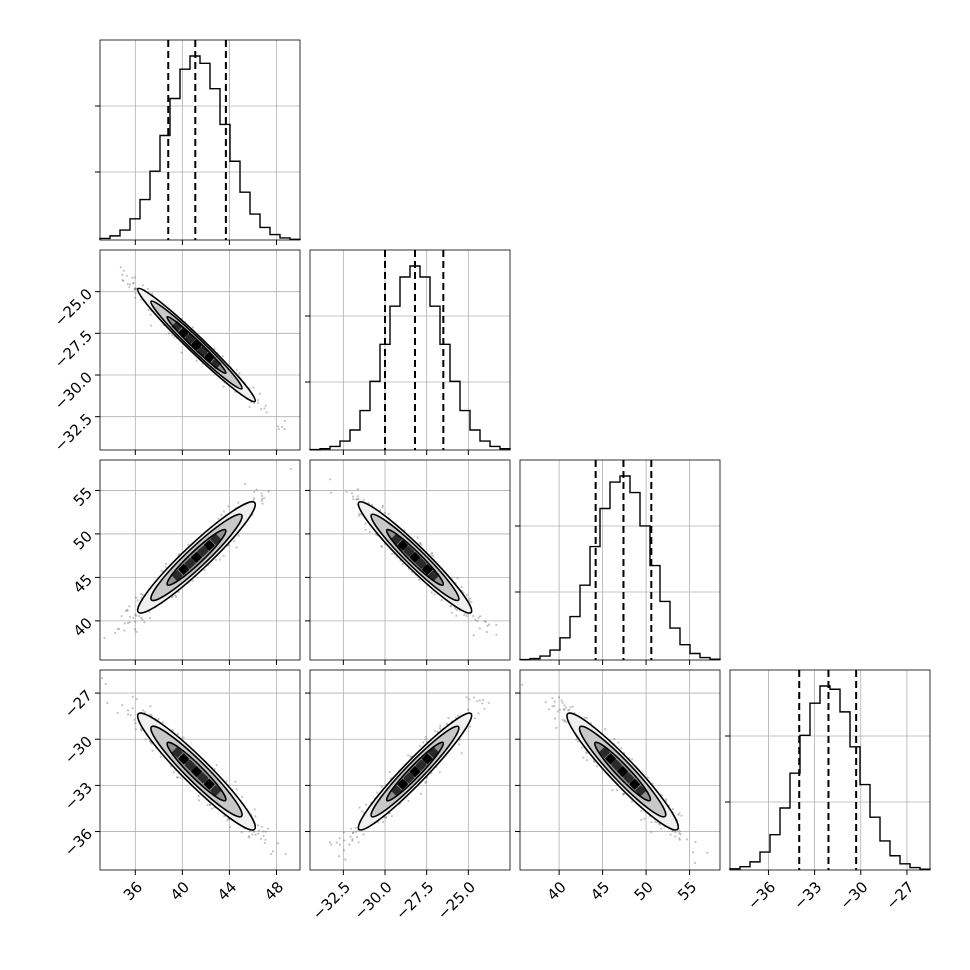 The image size is (970, 970). I want to click on x-tick-label: −33, so click(807, 895).